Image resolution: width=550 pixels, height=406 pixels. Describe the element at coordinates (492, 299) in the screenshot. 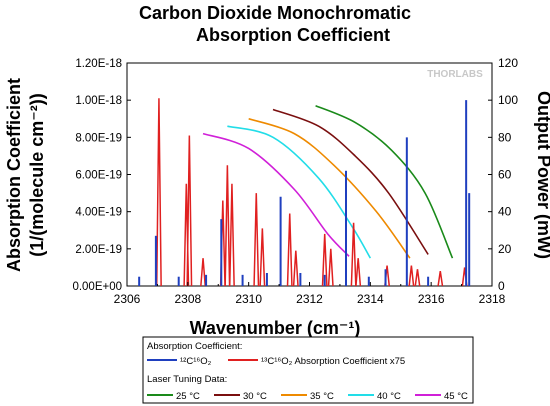

I see `x-tick-label: 2318` at that location.